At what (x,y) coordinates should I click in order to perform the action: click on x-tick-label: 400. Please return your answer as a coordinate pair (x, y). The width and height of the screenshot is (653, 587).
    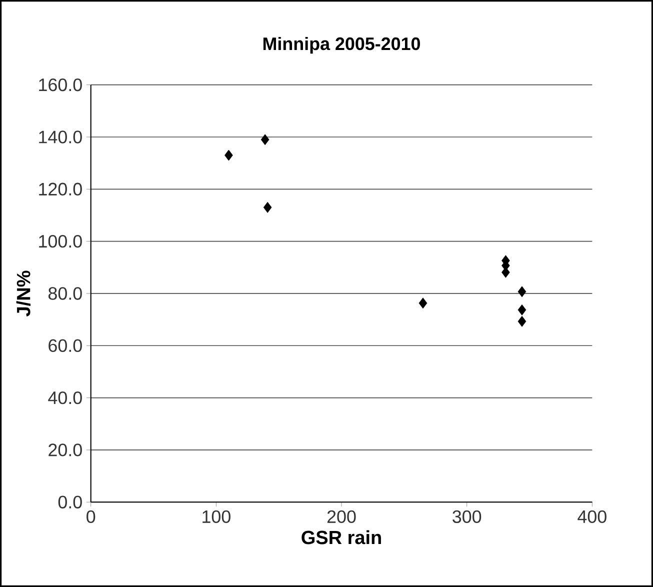
    Looking at the image, I should click on (592, 517).